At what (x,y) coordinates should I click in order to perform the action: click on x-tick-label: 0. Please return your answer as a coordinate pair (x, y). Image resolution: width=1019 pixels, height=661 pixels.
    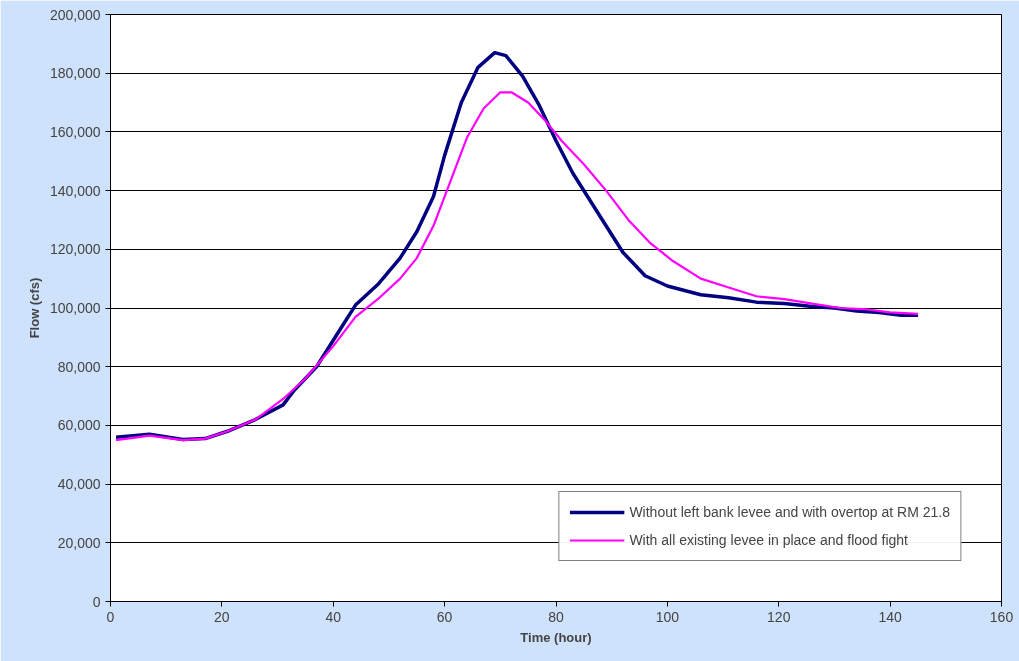
    Looking at the image, I should click on (110, 616).